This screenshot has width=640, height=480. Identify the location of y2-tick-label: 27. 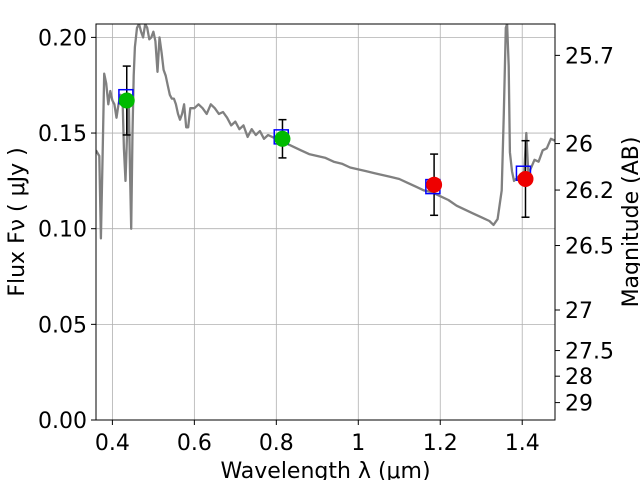
(579, 311).